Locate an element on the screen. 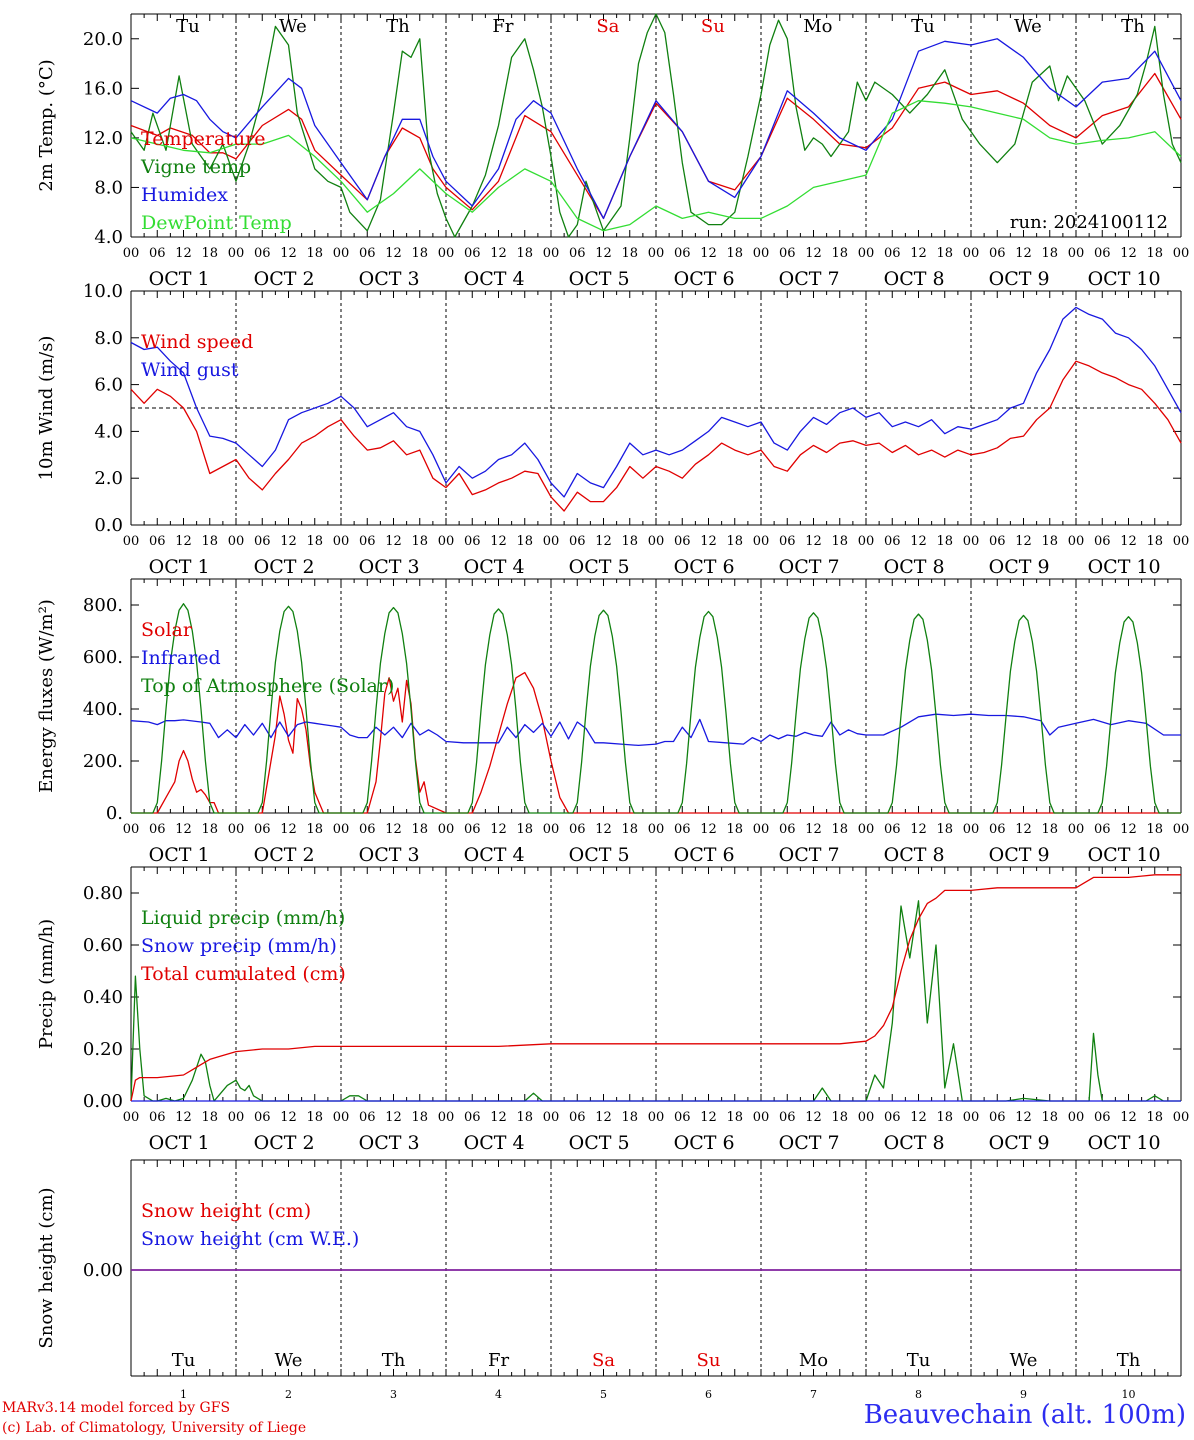 The height and width of the screenshot is (1440, 1194). legend-entry: Wind speed is located at coordinates (197, 342).